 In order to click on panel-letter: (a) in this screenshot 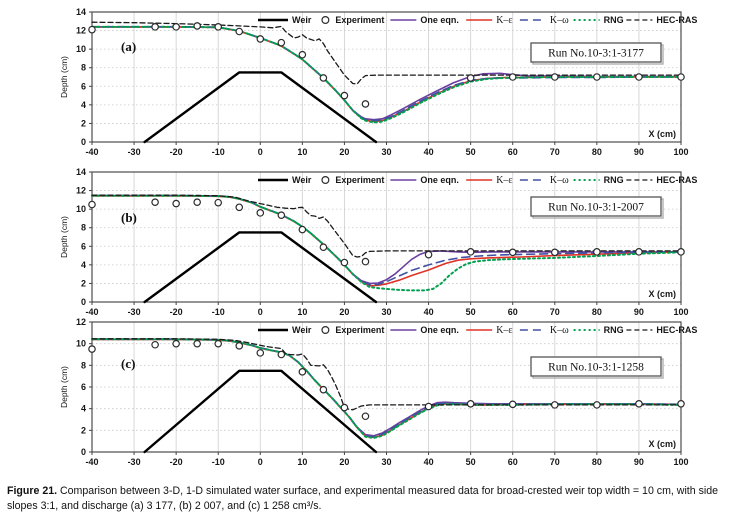, I will do `click(128, 46)`.